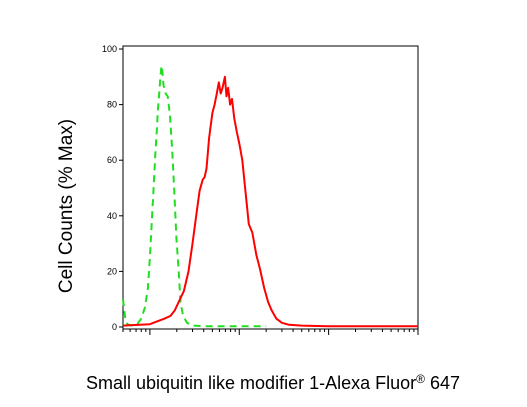 The height and width of the screenshot is (407, 527). Describe the element at coordinates (420, 379) in the screenshot. I see `x-axis-label-superscript: ®` at that location.